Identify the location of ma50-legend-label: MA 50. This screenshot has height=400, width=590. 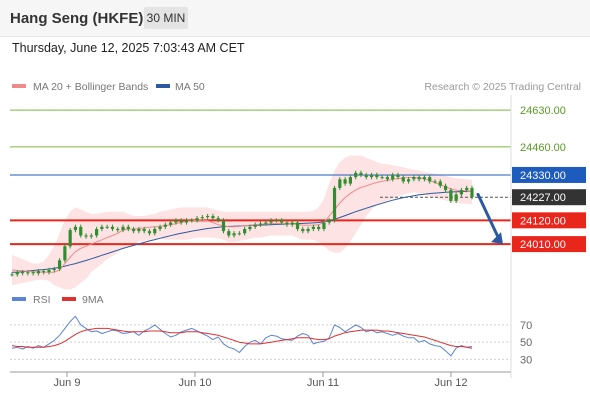
(190, 87).